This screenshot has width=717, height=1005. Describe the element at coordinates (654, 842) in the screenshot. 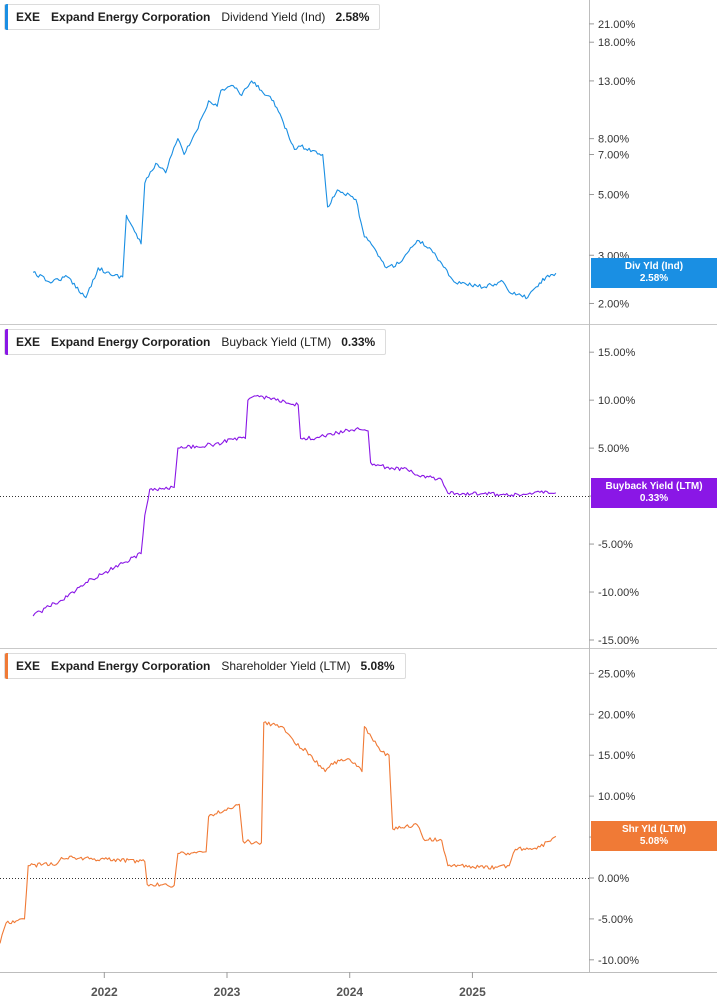

I see `tag-value: 5.08%` at that location.